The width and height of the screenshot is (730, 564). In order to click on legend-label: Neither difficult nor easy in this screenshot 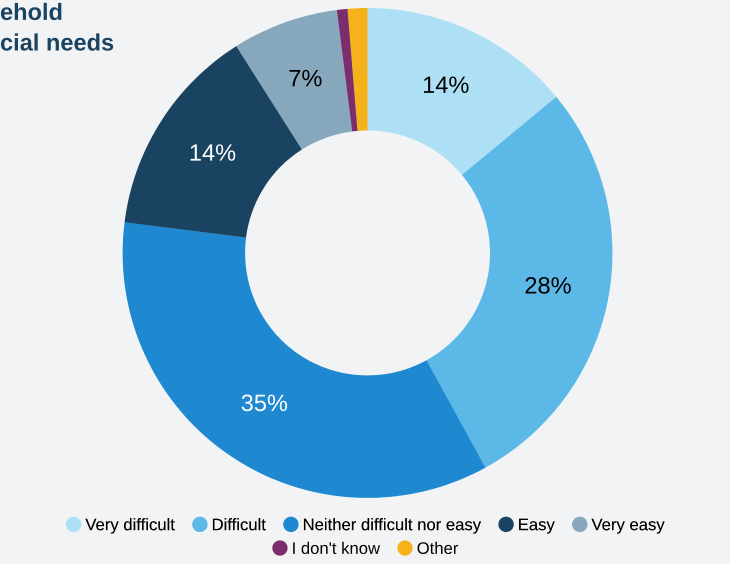, I will do `click(393, 526)`.